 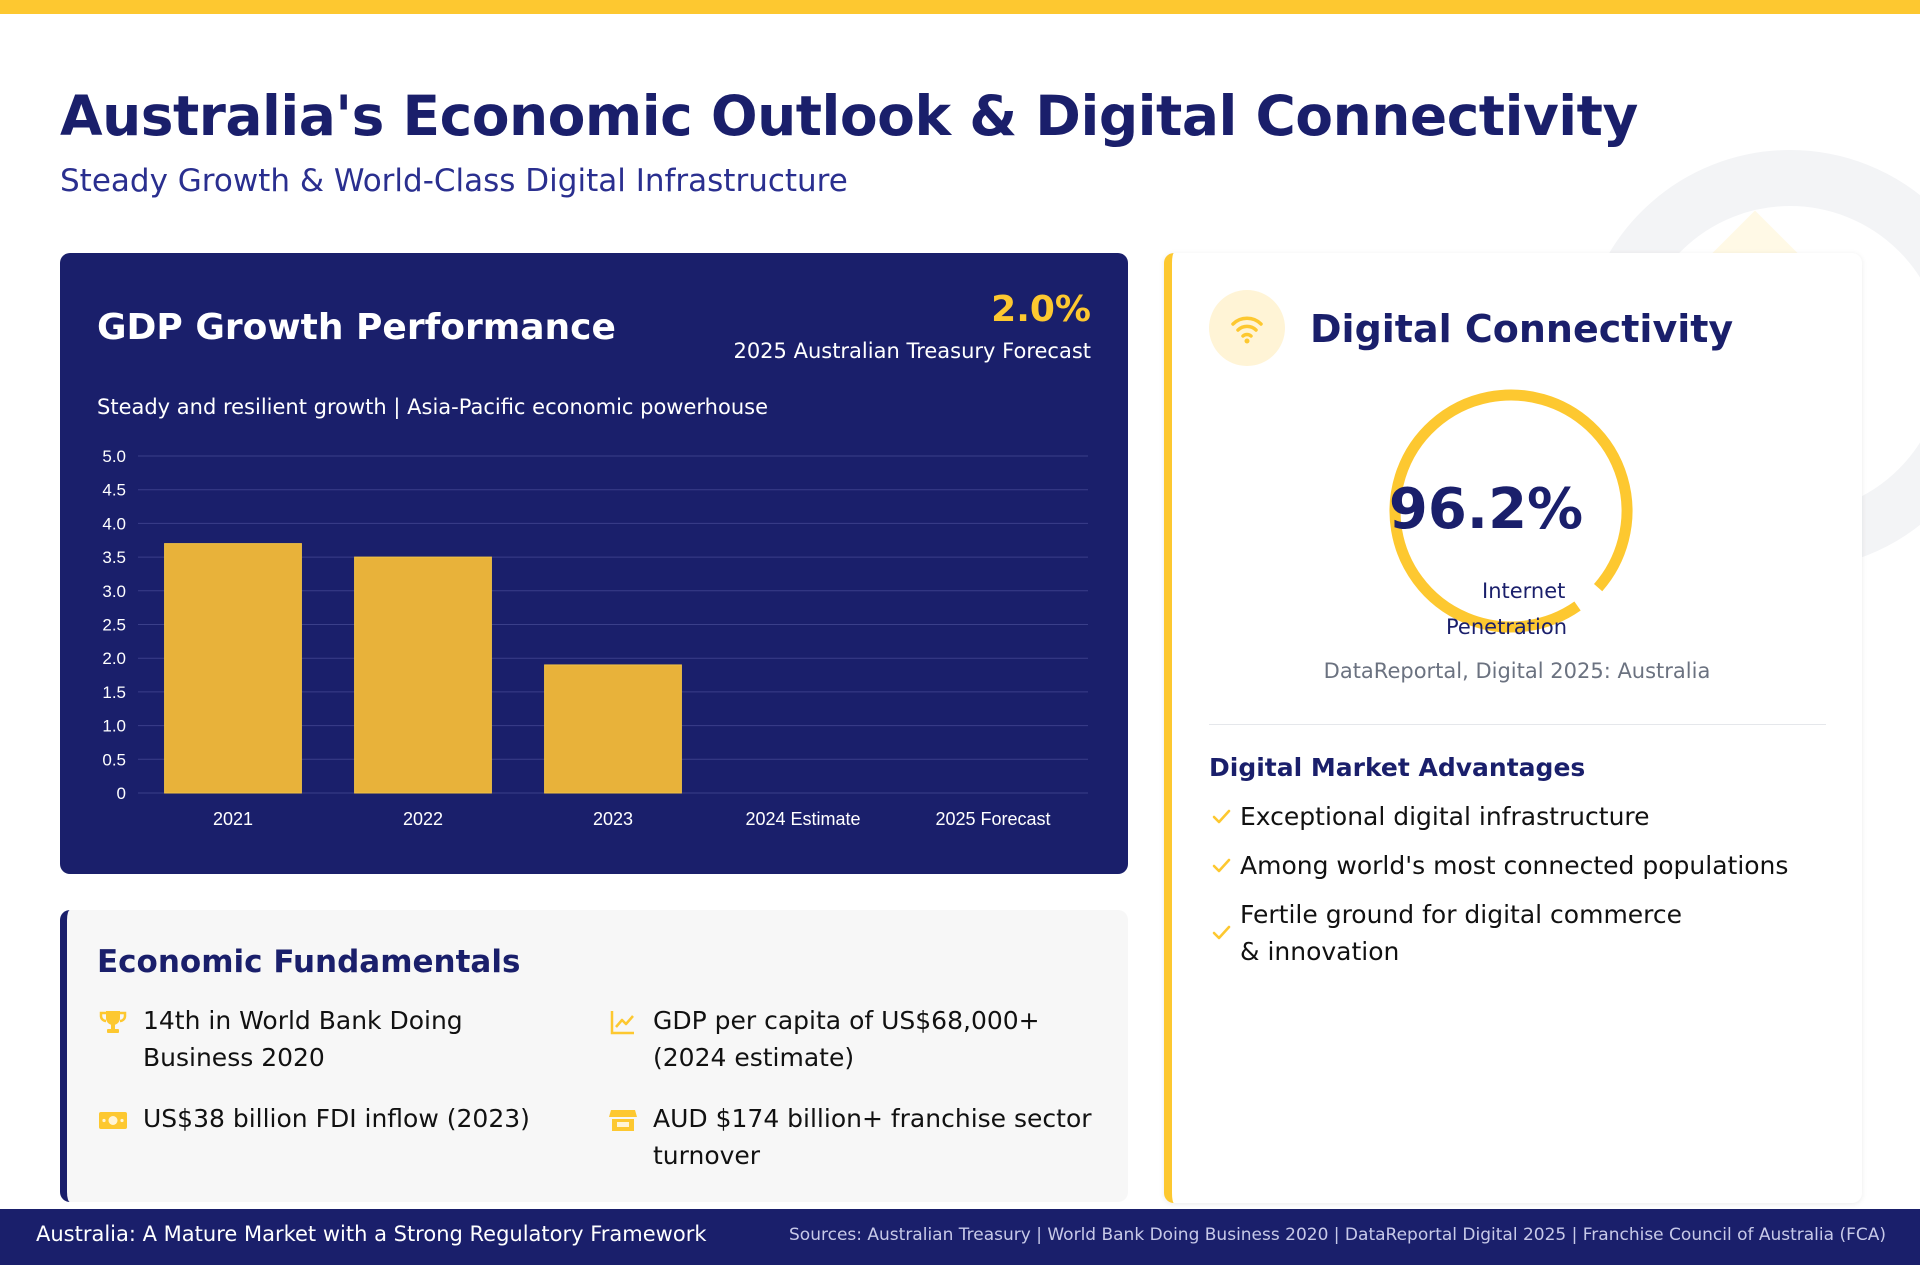 What do you see at coordinates (1445, 816) in the screenshot?
I see `advantage-text: Exceptional digital infrastructure` at bounding box center [1445, 816].